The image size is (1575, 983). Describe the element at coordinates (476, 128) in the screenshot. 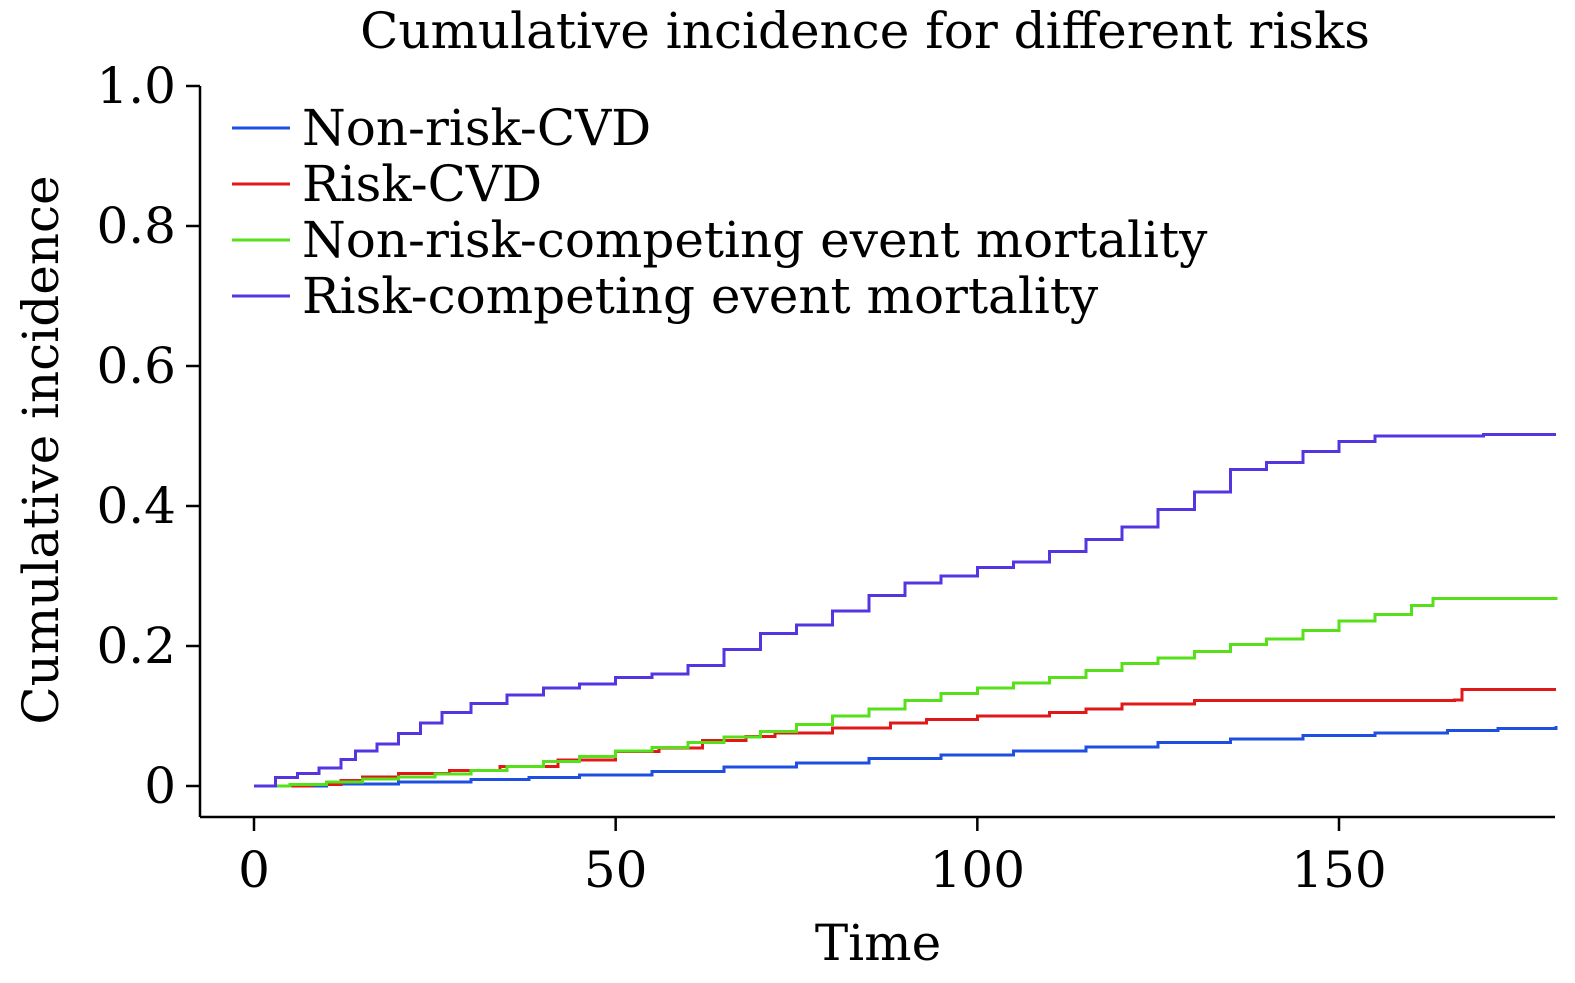

I see `legend-label: Non-risk-CVD` at that location.